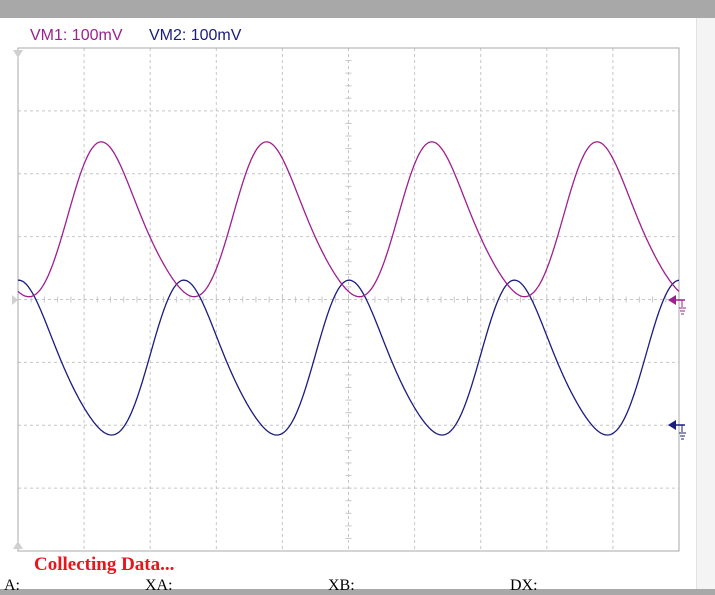 The image size is (715, 595). What do you see at coordinates (146, 36) in the screenshot?
I see `channel-scale-labels: VM1: 100mV VM2: 100mV` at bounding box center [146, 36].